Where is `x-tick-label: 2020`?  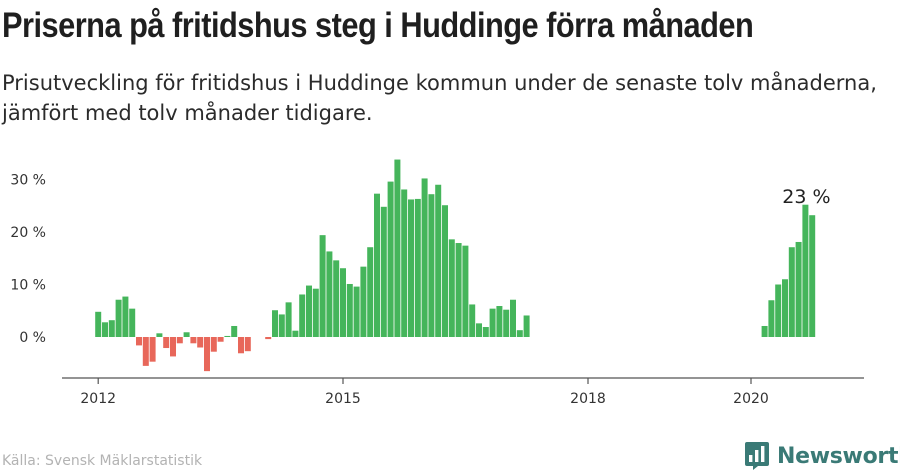 x-tick-label: 2020 is located at coordinates (751, 399).